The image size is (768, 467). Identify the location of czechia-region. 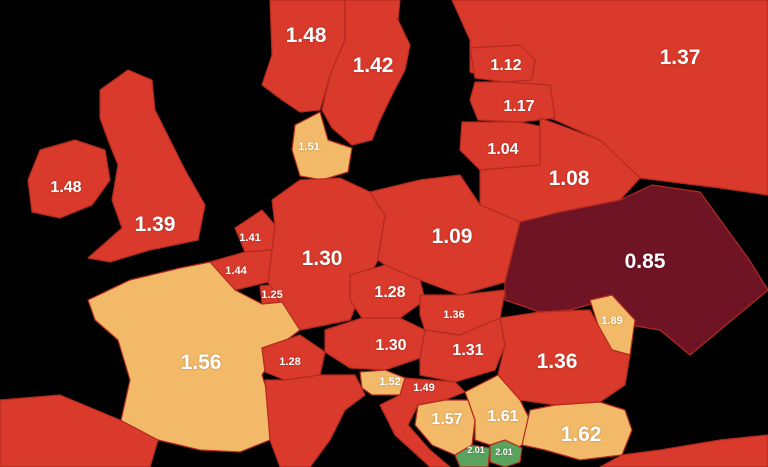
(387, 291).